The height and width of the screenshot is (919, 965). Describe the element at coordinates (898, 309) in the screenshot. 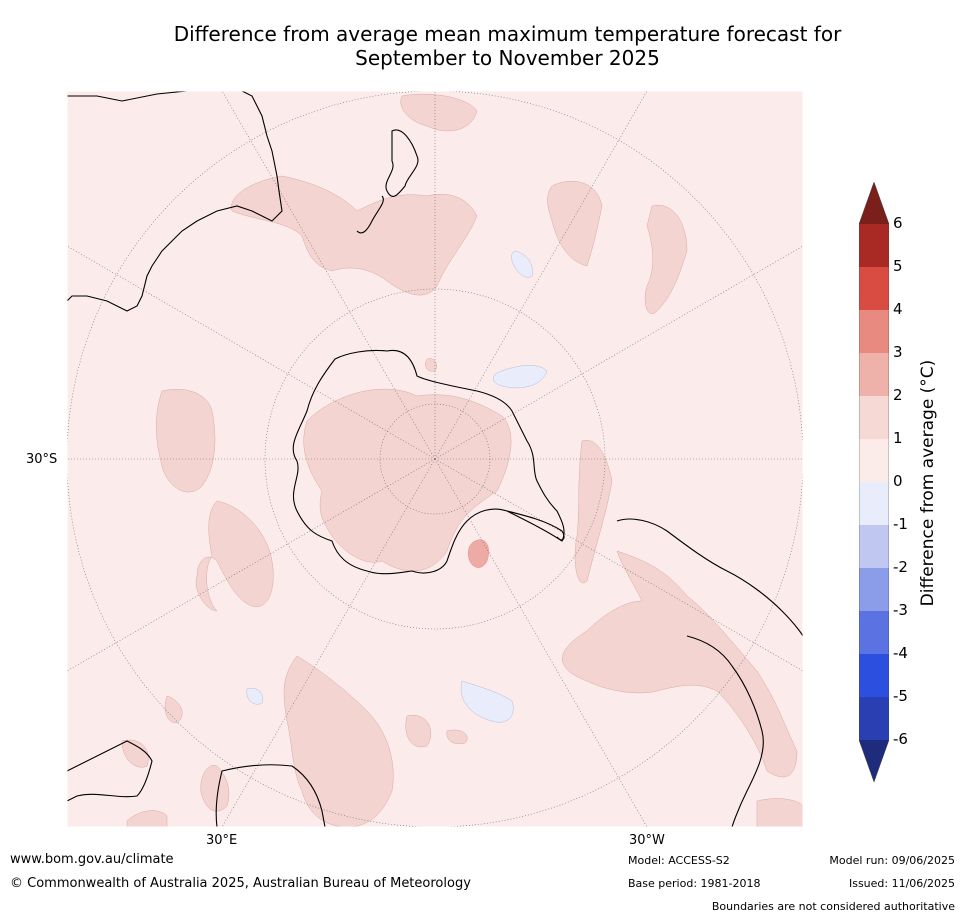

I see `colorbar-tick-4: 4` at that location.